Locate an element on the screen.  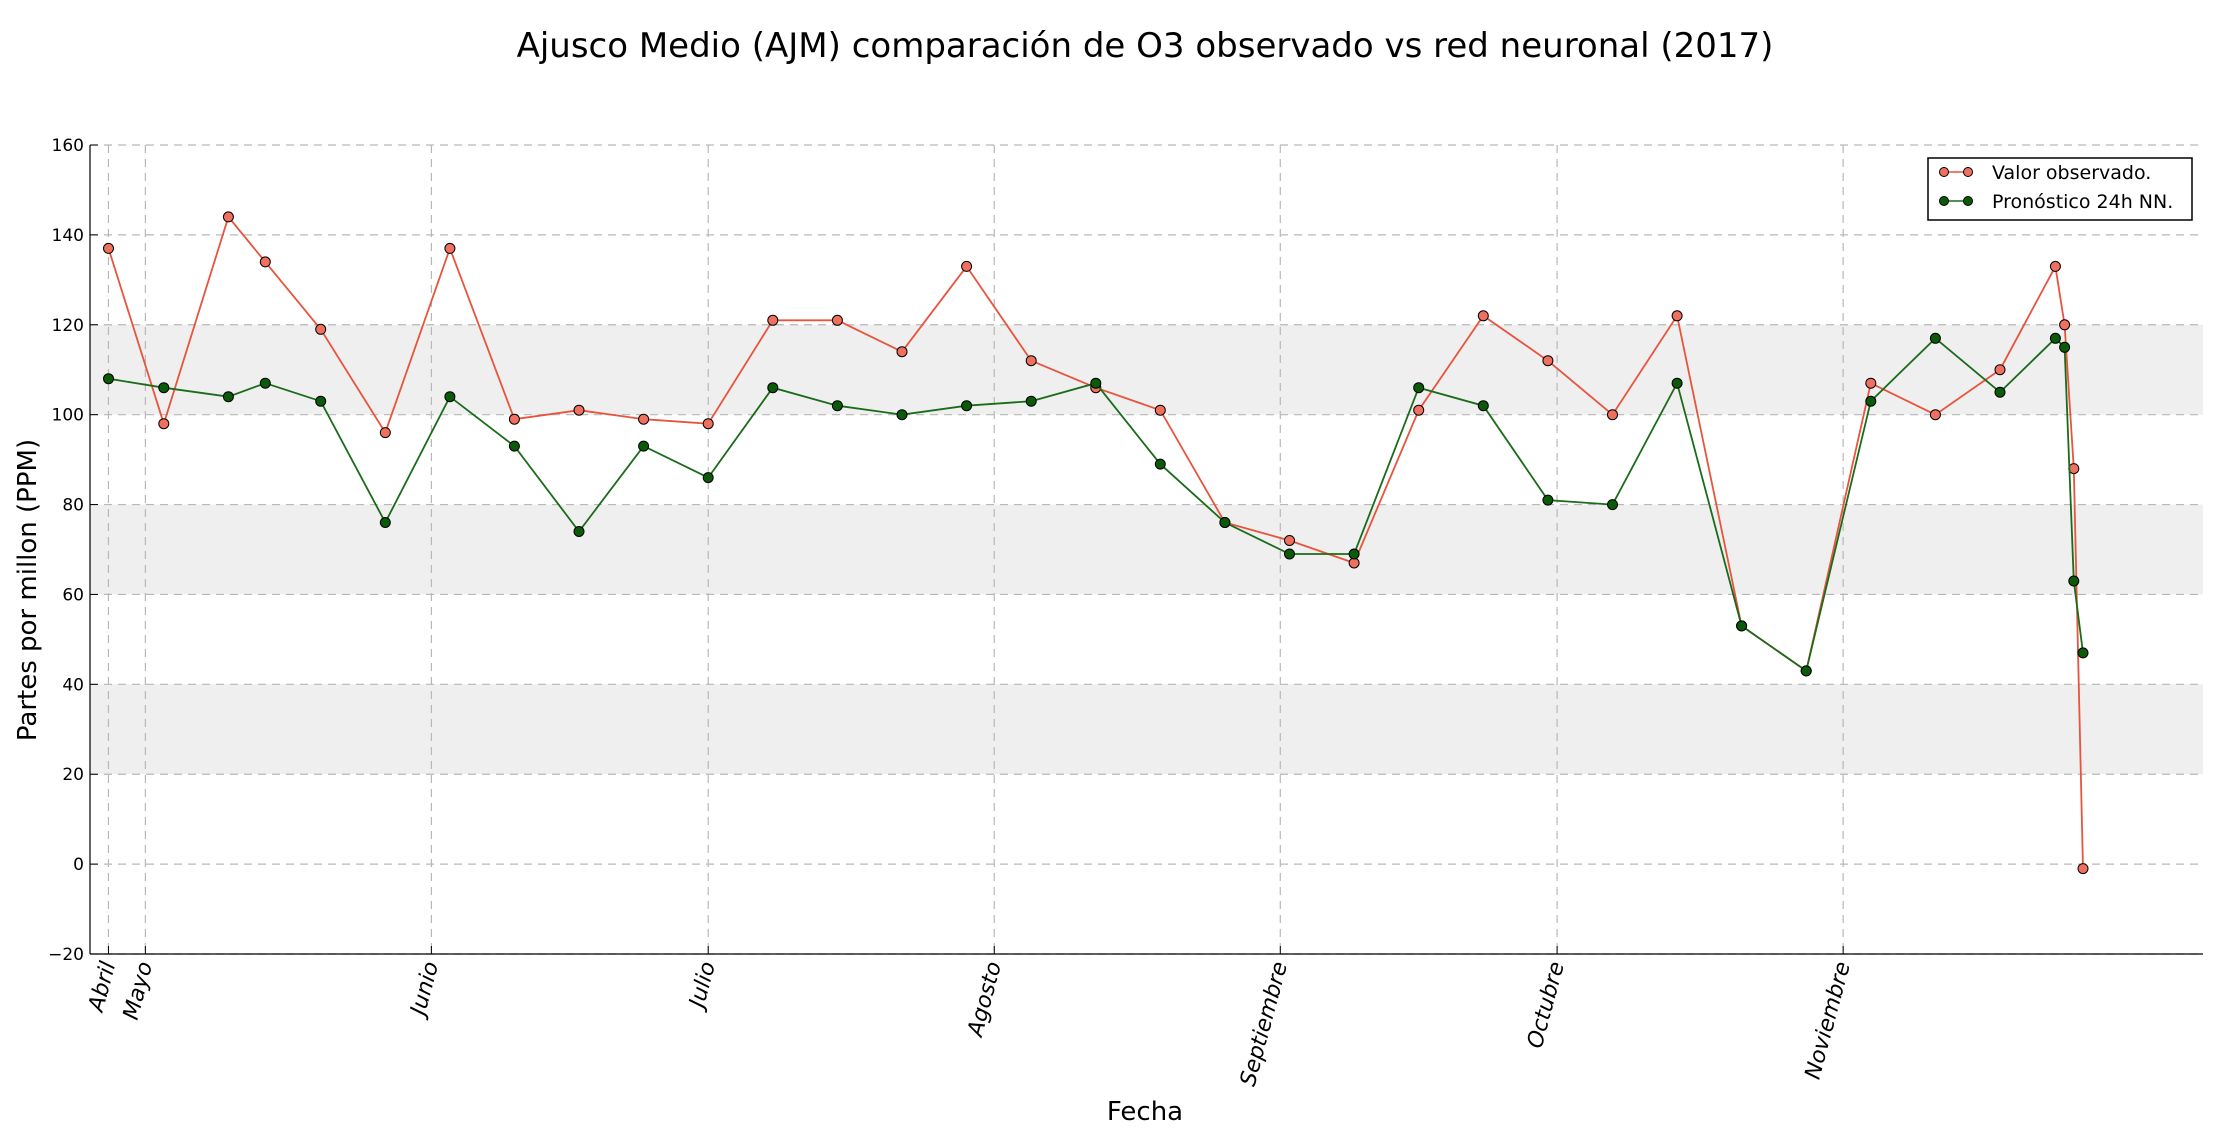
x-tick-label: Julio is located at coordinates (702, 986).